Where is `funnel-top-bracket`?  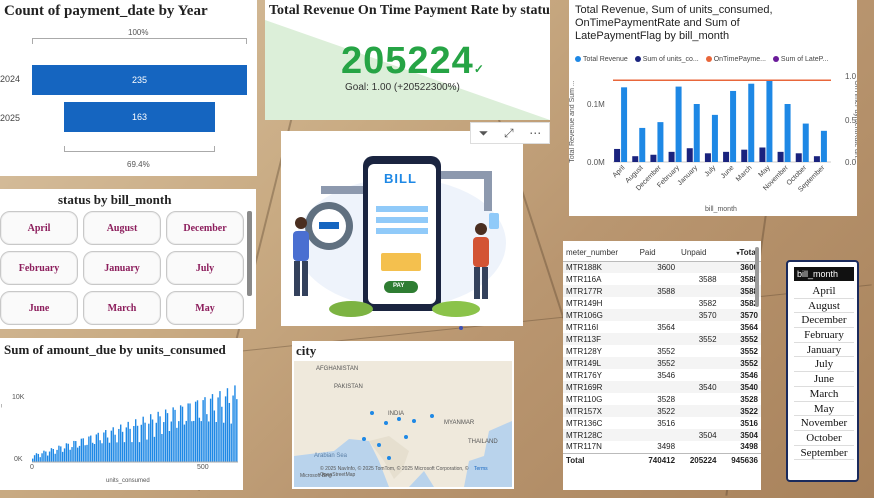
funnel-top-bracket is located at coordinates (139, 41).